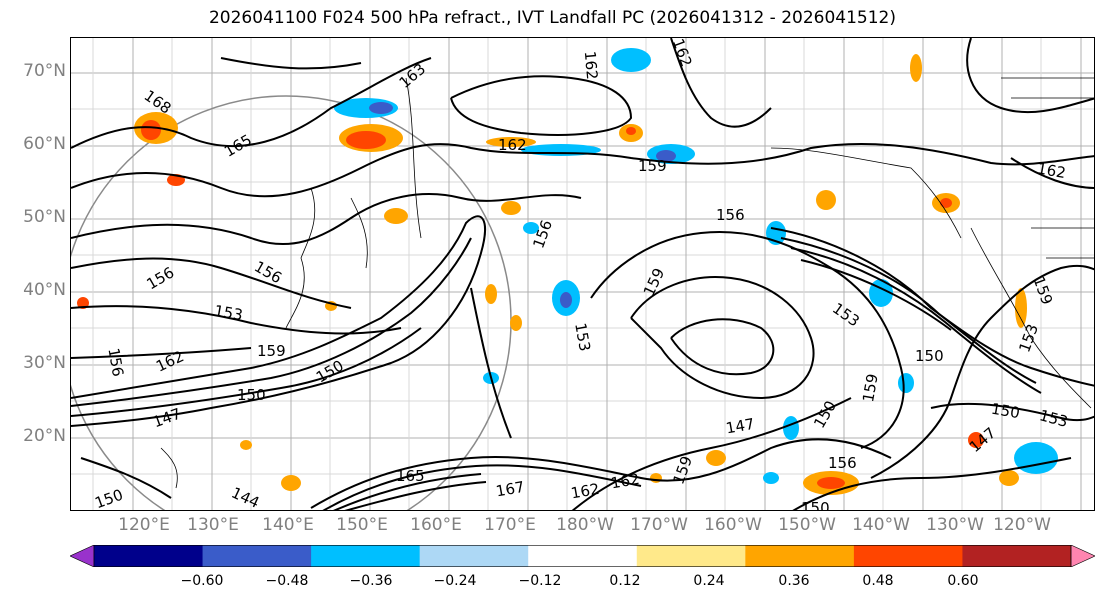 This screenshot has width=1105, height=604. What do you see at coordinates (246, 497) in the screenshot?
I see `contour-label: 144` at bounding box center [246, 497].